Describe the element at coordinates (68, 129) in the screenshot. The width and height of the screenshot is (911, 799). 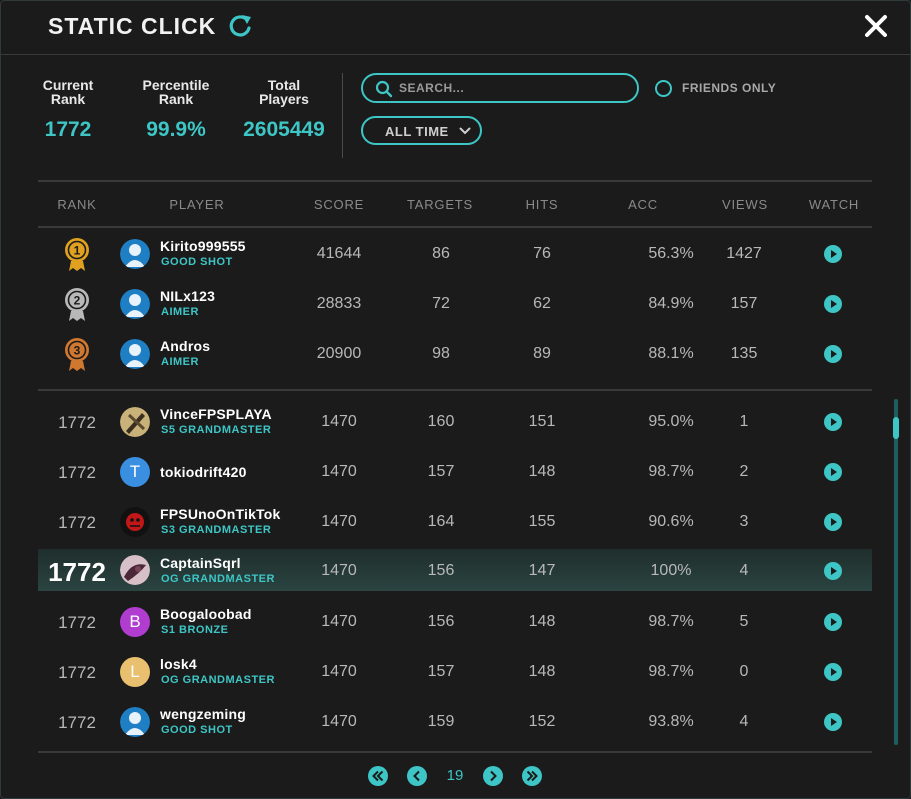
I see `current-rank-value: 1772` at that location.